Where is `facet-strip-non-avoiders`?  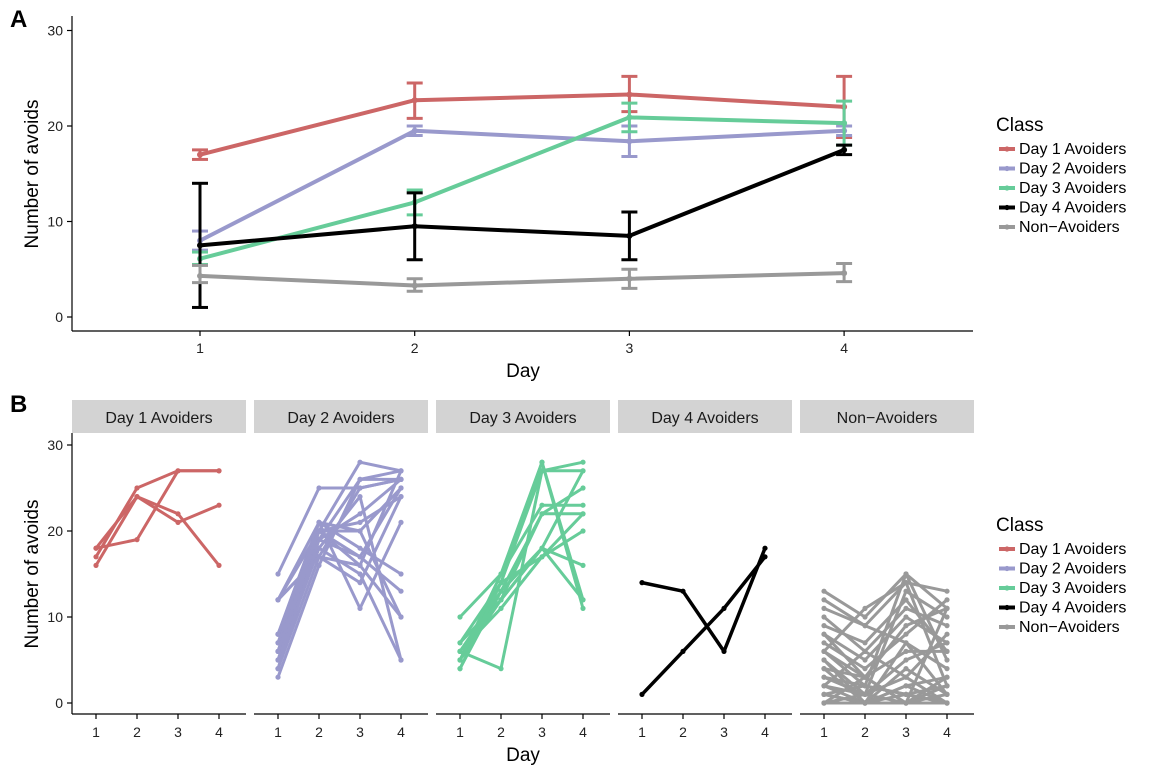 facet-strip-non-avoiders is located at coordinates (887, 416).